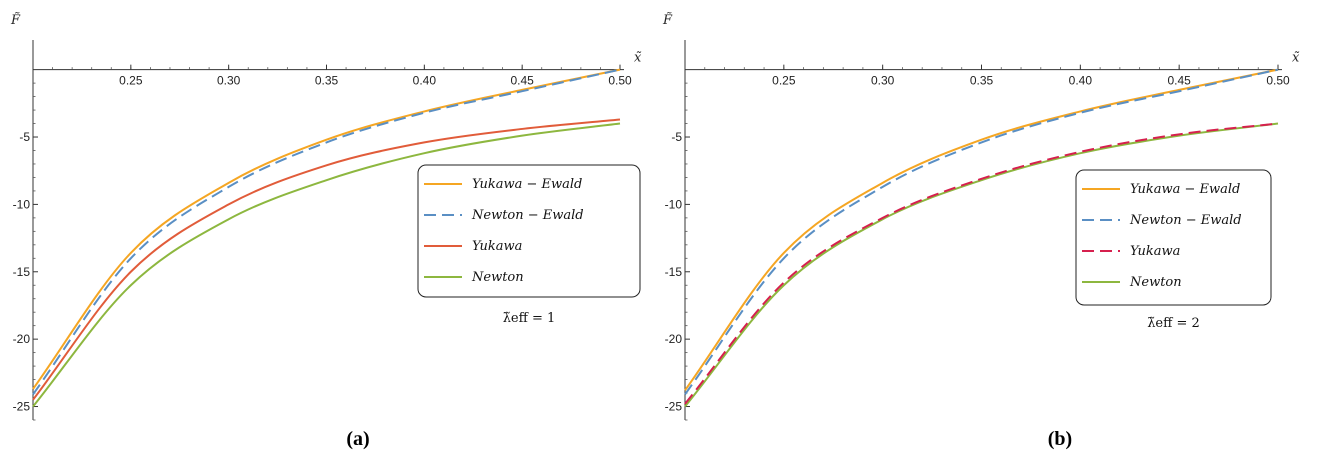 This screenshot has width=1317, height=457. I want to click on lambda-annotation: λ̃eff = 2, so click(1173, 323).